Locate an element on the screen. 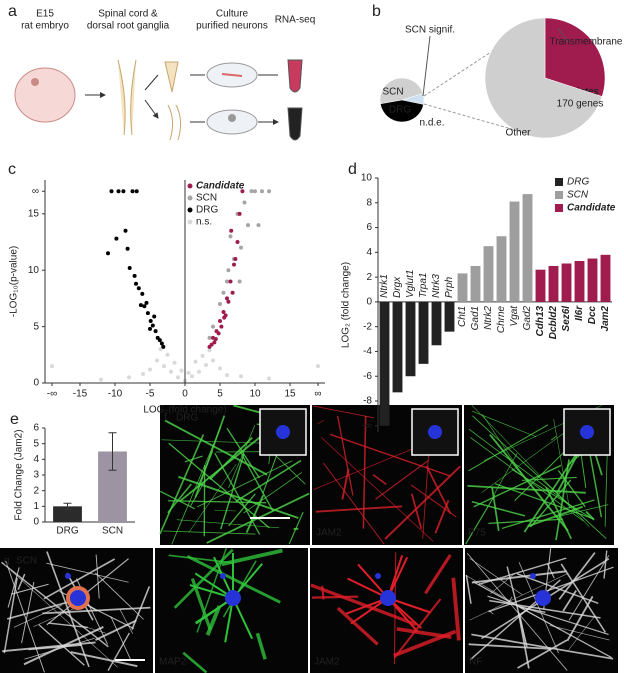  category-label: Ntrk1 is located at coordinates (384, 286).